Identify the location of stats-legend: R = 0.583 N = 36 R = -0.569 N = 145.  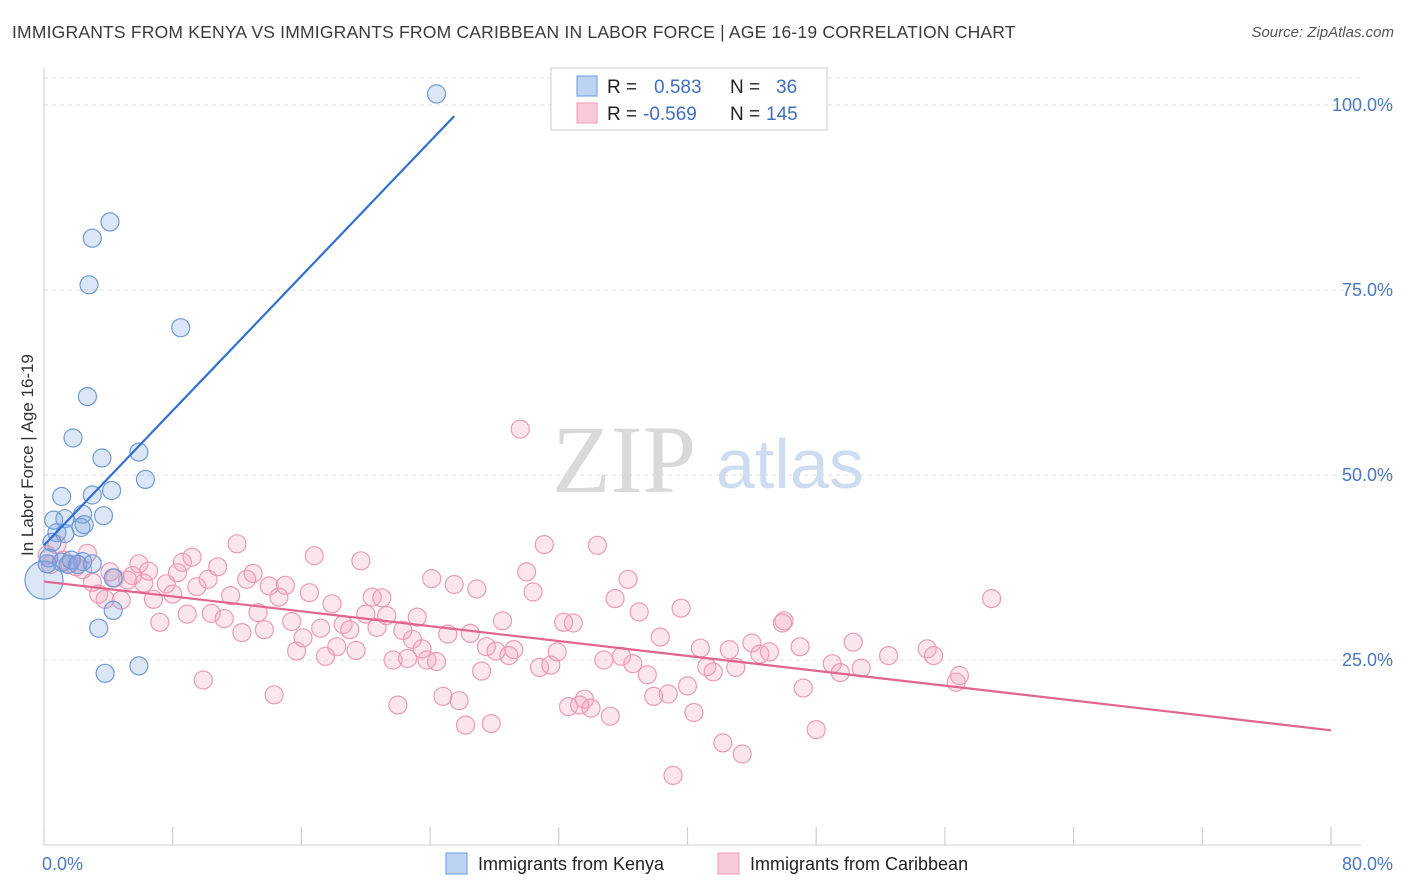
(689, 99).